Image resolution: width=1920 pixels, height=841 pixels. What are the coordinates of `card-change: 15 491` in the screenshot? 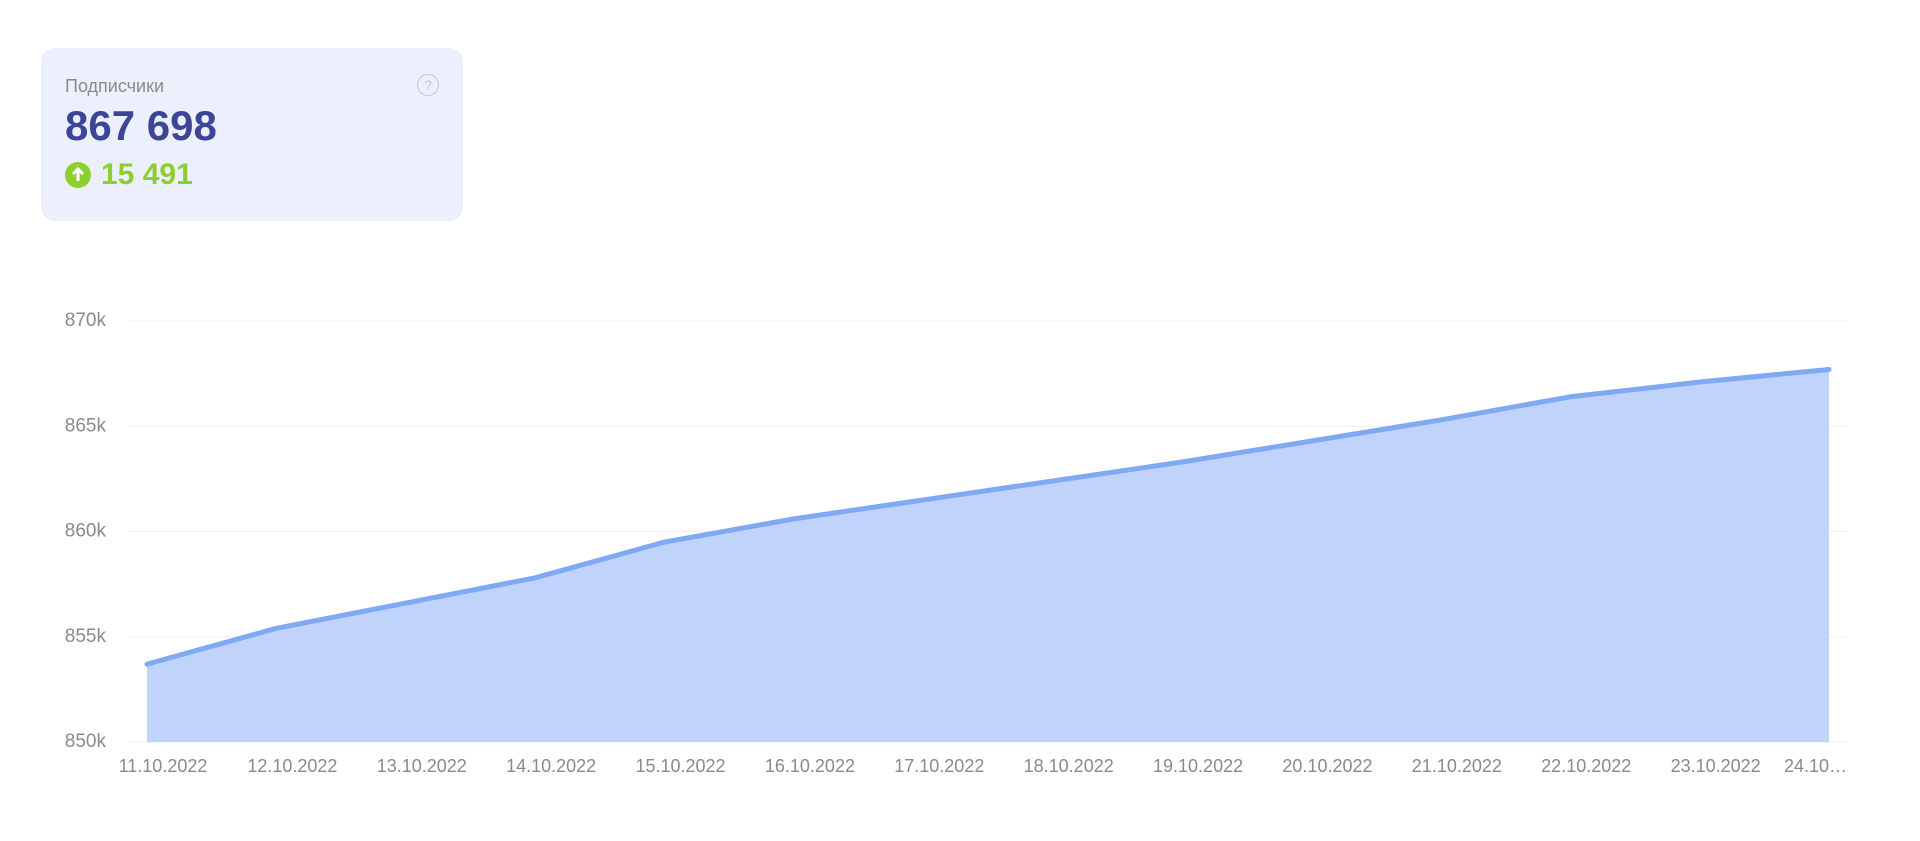 It's located at (129, 175).